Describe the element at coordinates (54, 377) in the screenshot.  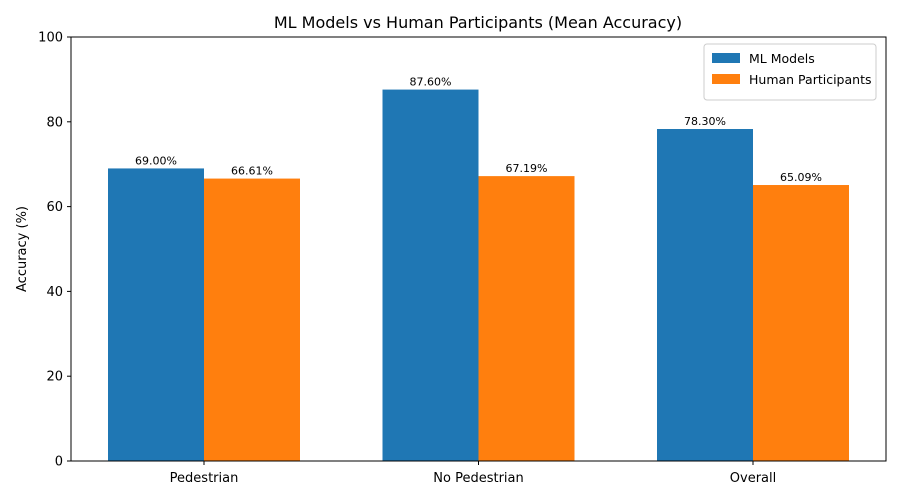
I see `y-tick-label: 20` at that location.